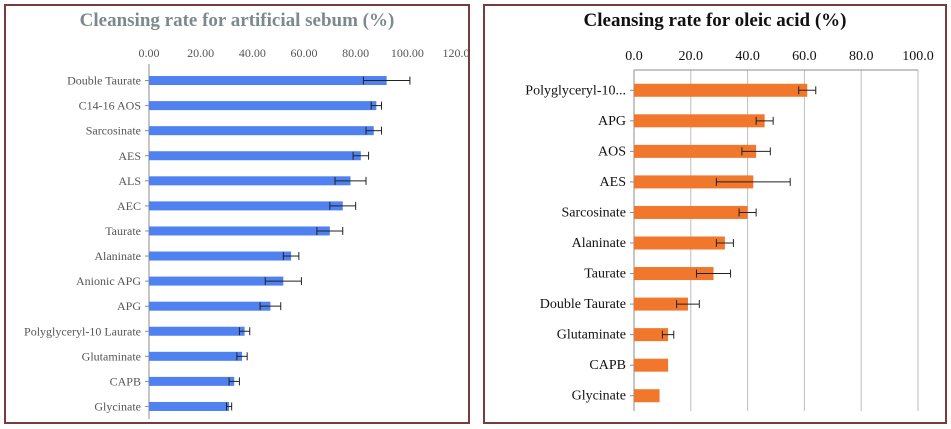 The height and width of the screenshot is (429, 951). I want to click on x-tick-label: 80.0, so click(861, 56).